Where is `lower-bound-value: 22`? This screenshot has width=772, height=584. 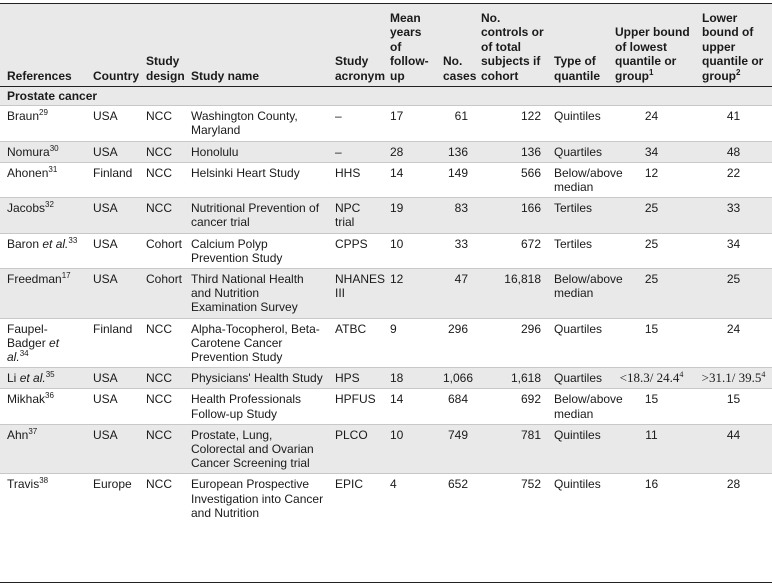 lower-bound-value: 22 is located at coordinates (733, 172).